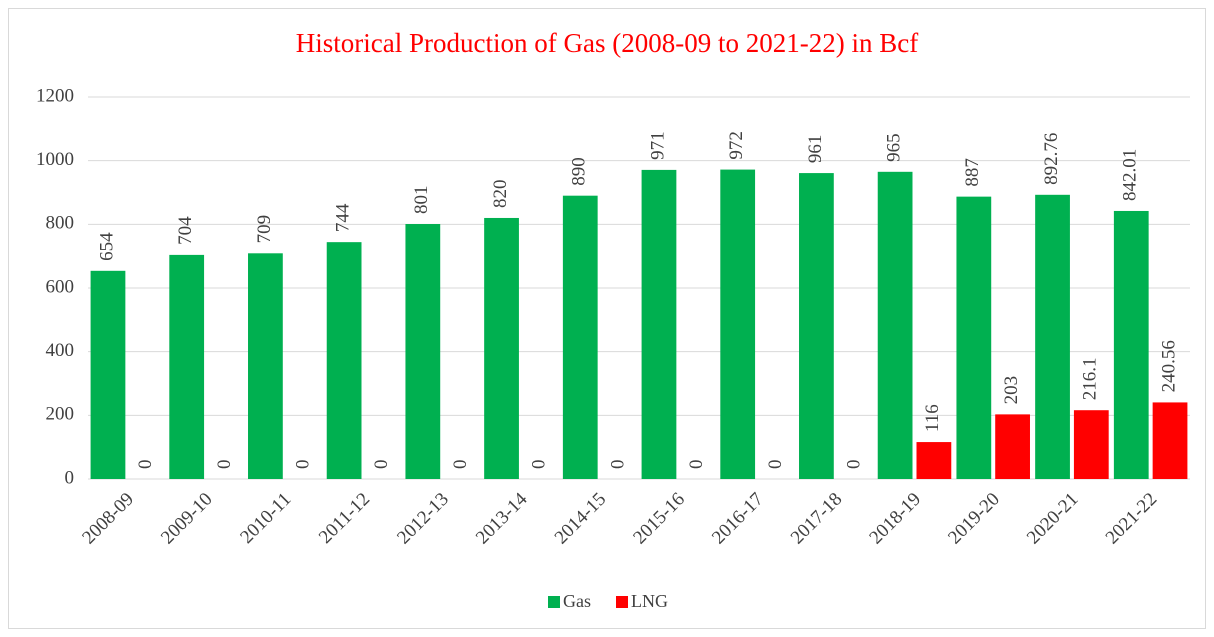 The width and height of the screenshot is (1214, 637). I want to click on data-label: 842.01, so click(1130, 175).